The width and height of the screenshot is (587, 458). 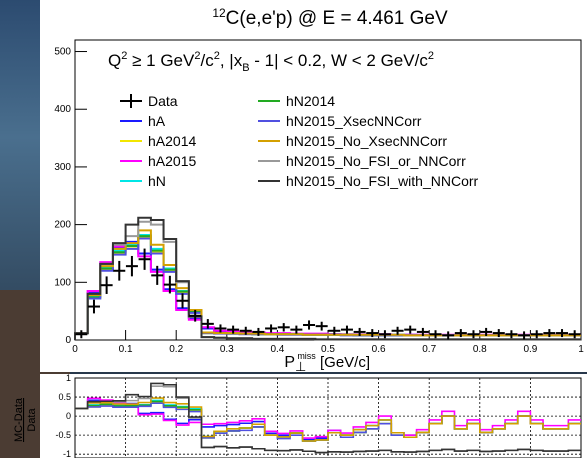 I want to click on x-tick-label: 1, so click(x=581, y=349).